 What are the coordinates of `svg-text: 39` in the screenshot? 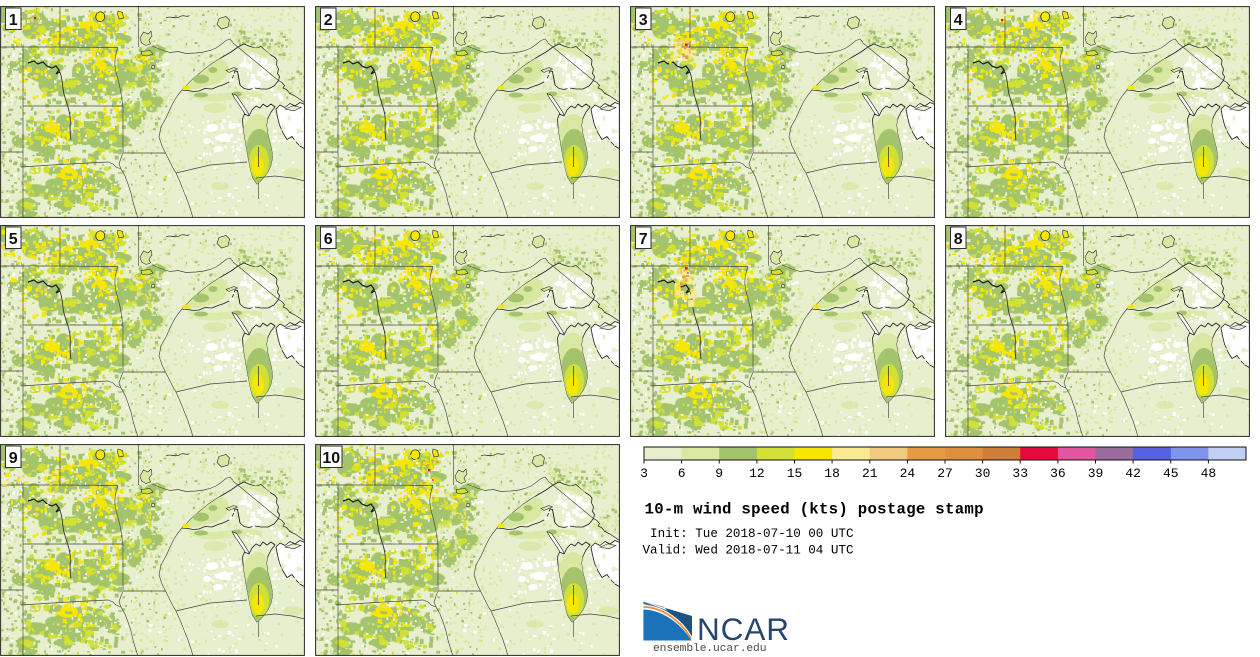 It's located at (1096, 473).